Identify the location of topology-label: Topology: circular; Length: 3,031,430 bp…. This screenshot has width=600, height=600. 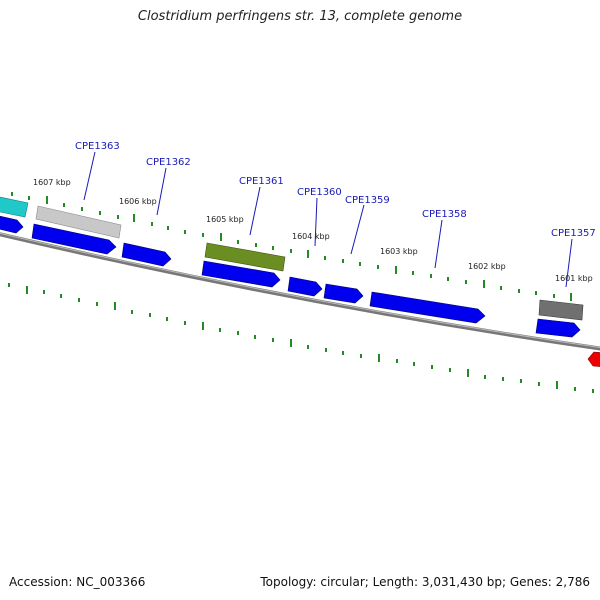
(425, 582).